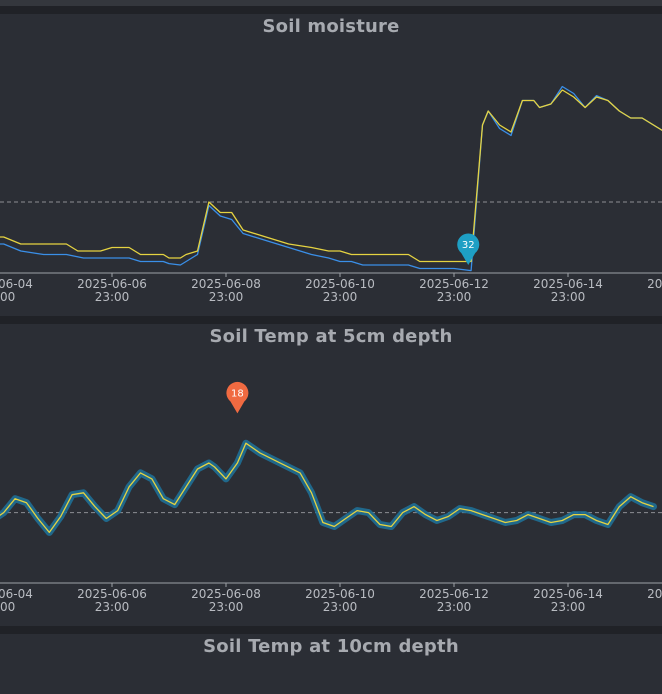 Image resolution: width=662 pixels, height=694 pixels. I want to click on pin-label: 32, so click(468, 245).